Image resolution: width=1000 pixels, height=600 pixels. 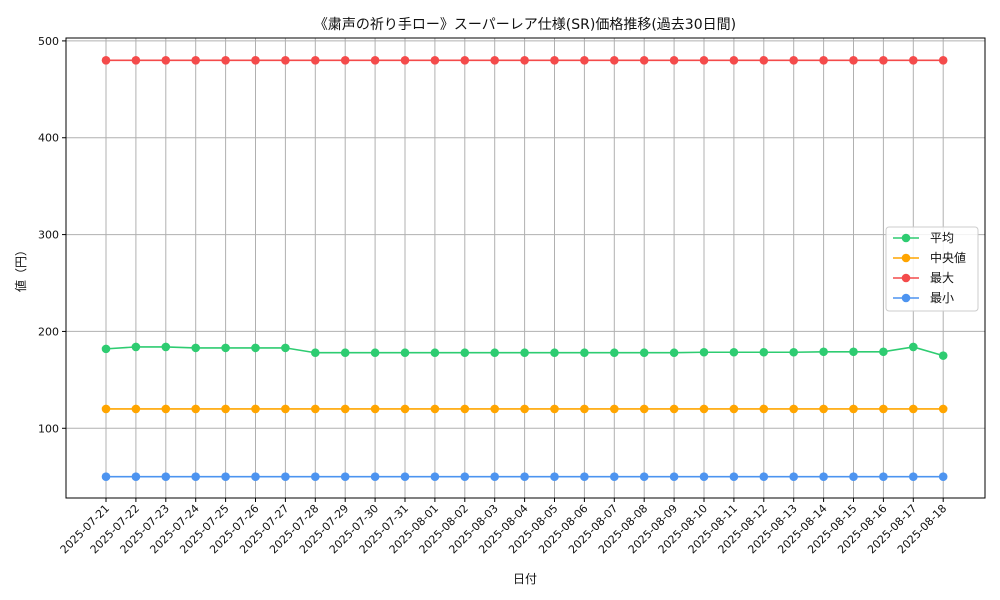 What do you see at coordinates (932, 269) in the screenshot?
I see `legend-box` at bounding box center [932, 269].